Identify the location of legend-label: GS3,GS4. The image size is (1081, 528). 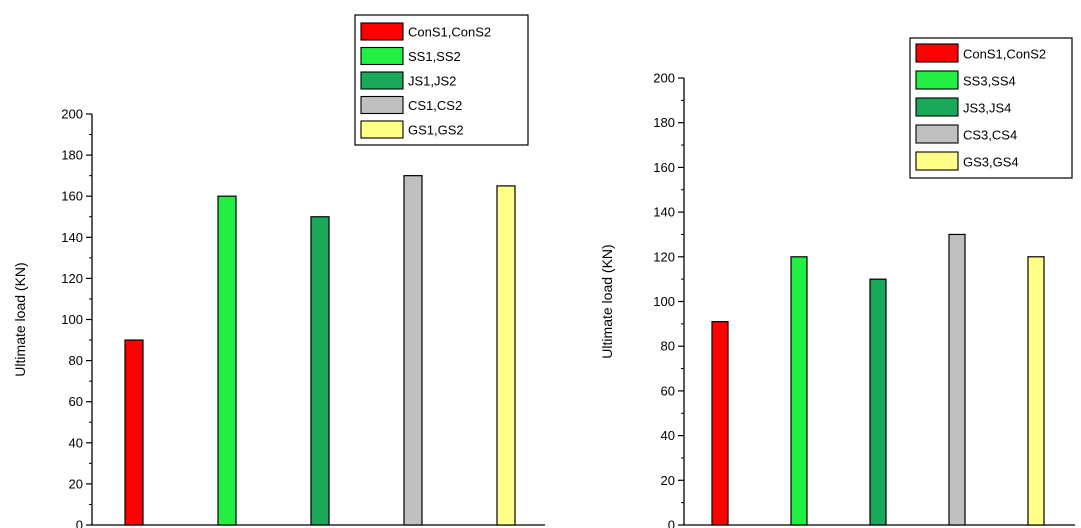
(991, 162).